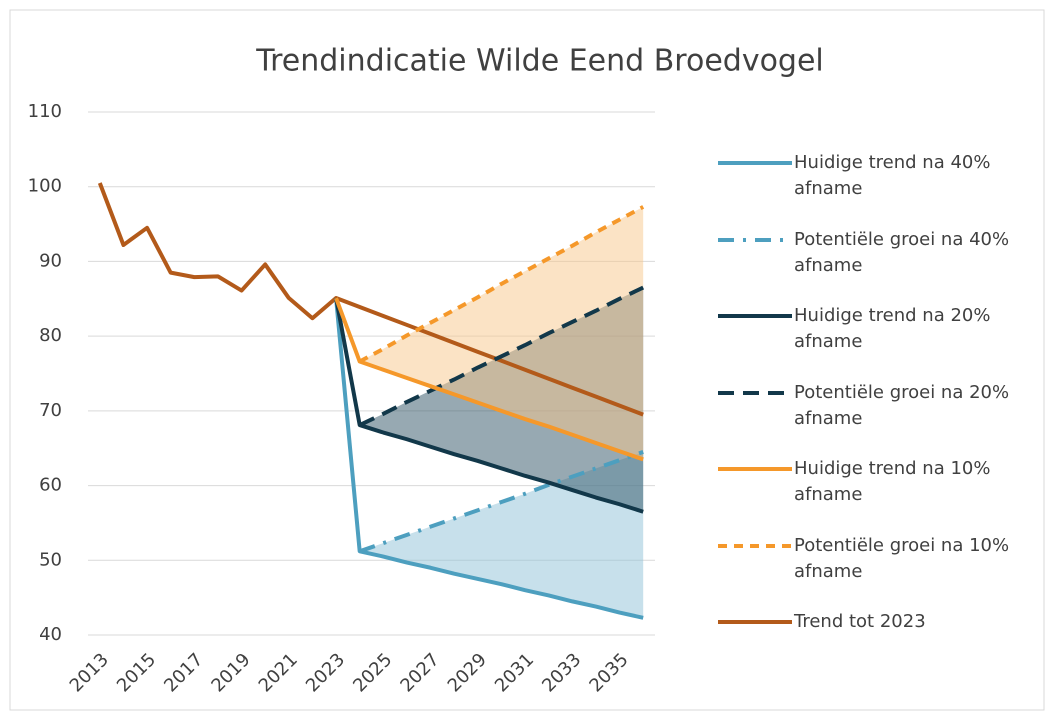 This screenshot has width=1054, height=720. I want to click on legend-item: Huidige trend na 20% afname, so click(881, 329).